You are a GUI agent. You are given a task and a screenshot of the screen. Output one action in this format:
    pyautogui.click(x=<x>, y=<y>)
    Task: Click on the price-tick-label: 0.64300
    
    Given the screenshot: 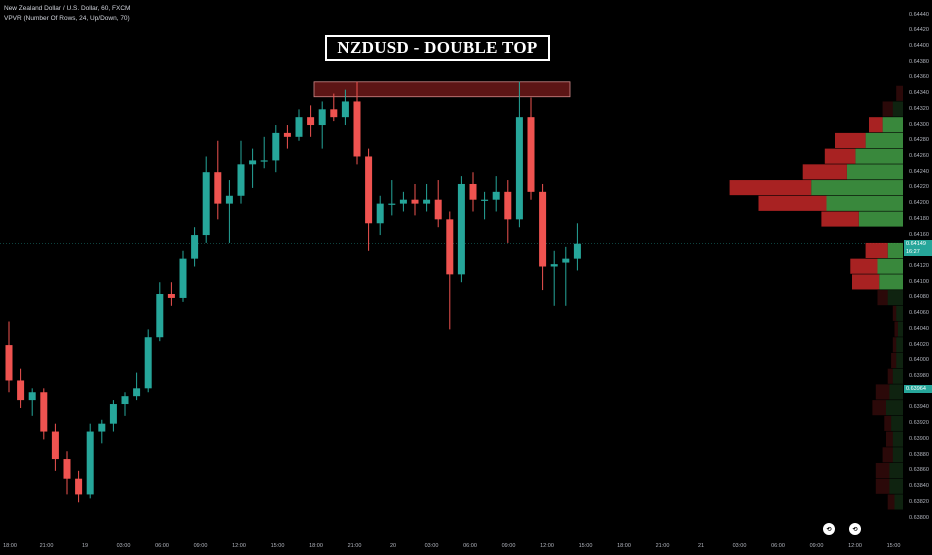 What is the action you would take?
    pyautogui.click(x=919, y=124)
    